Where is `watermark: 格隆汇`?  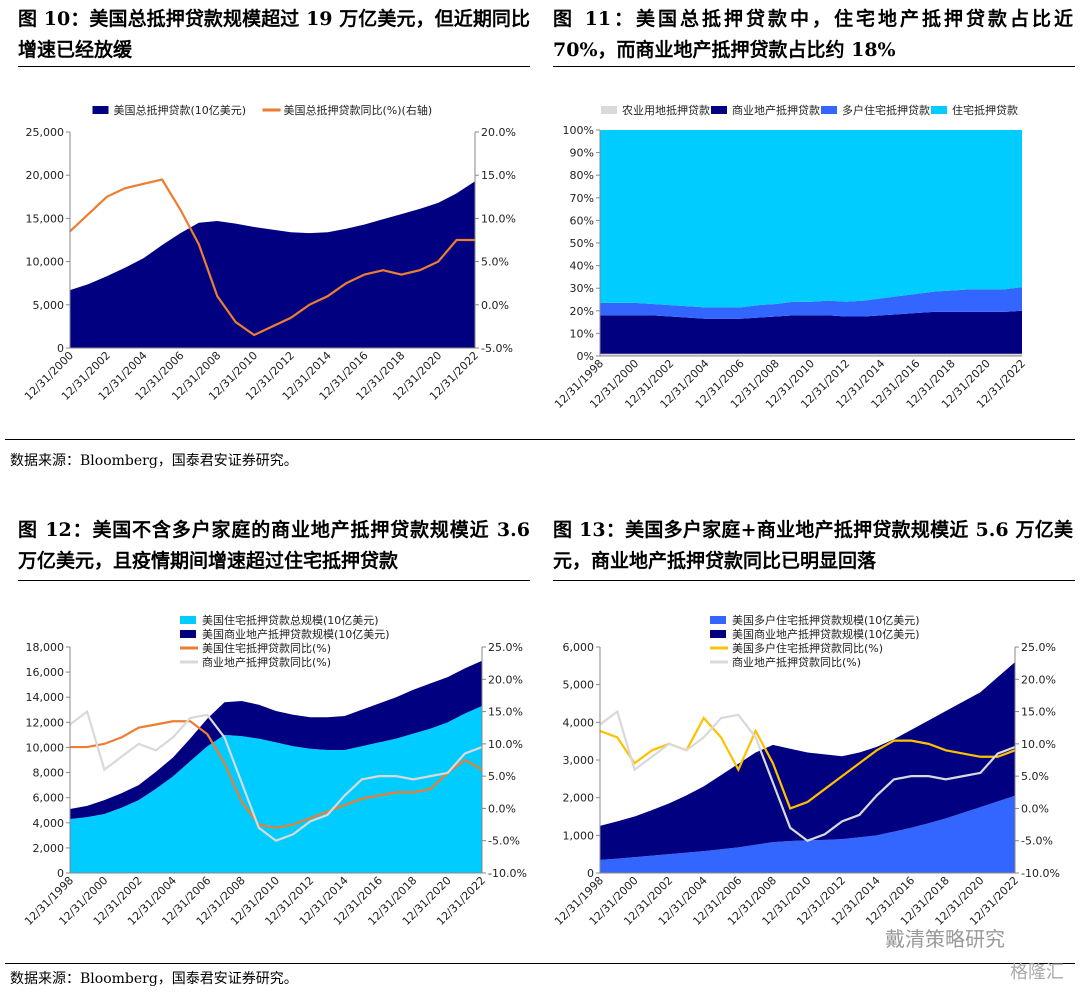
watermark: 格隆汇 is located at coordinates (1037, 972).